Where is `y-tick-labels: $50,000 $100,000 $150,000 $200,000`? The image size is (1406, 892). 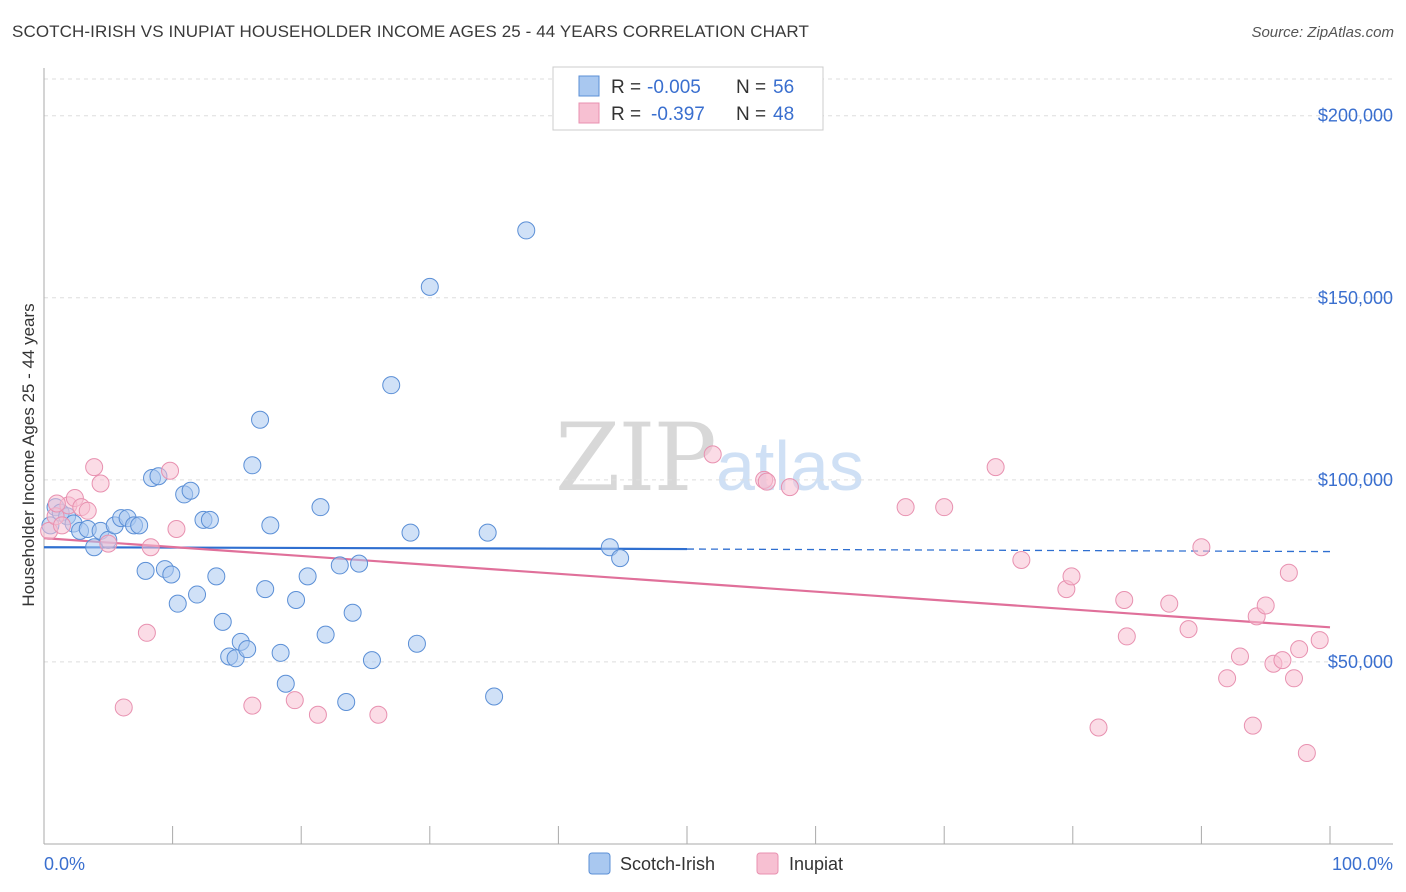 y-tick-labels: $50,000 $100,000 $150,000 $200,000 is located at coordinates (1355, 389).